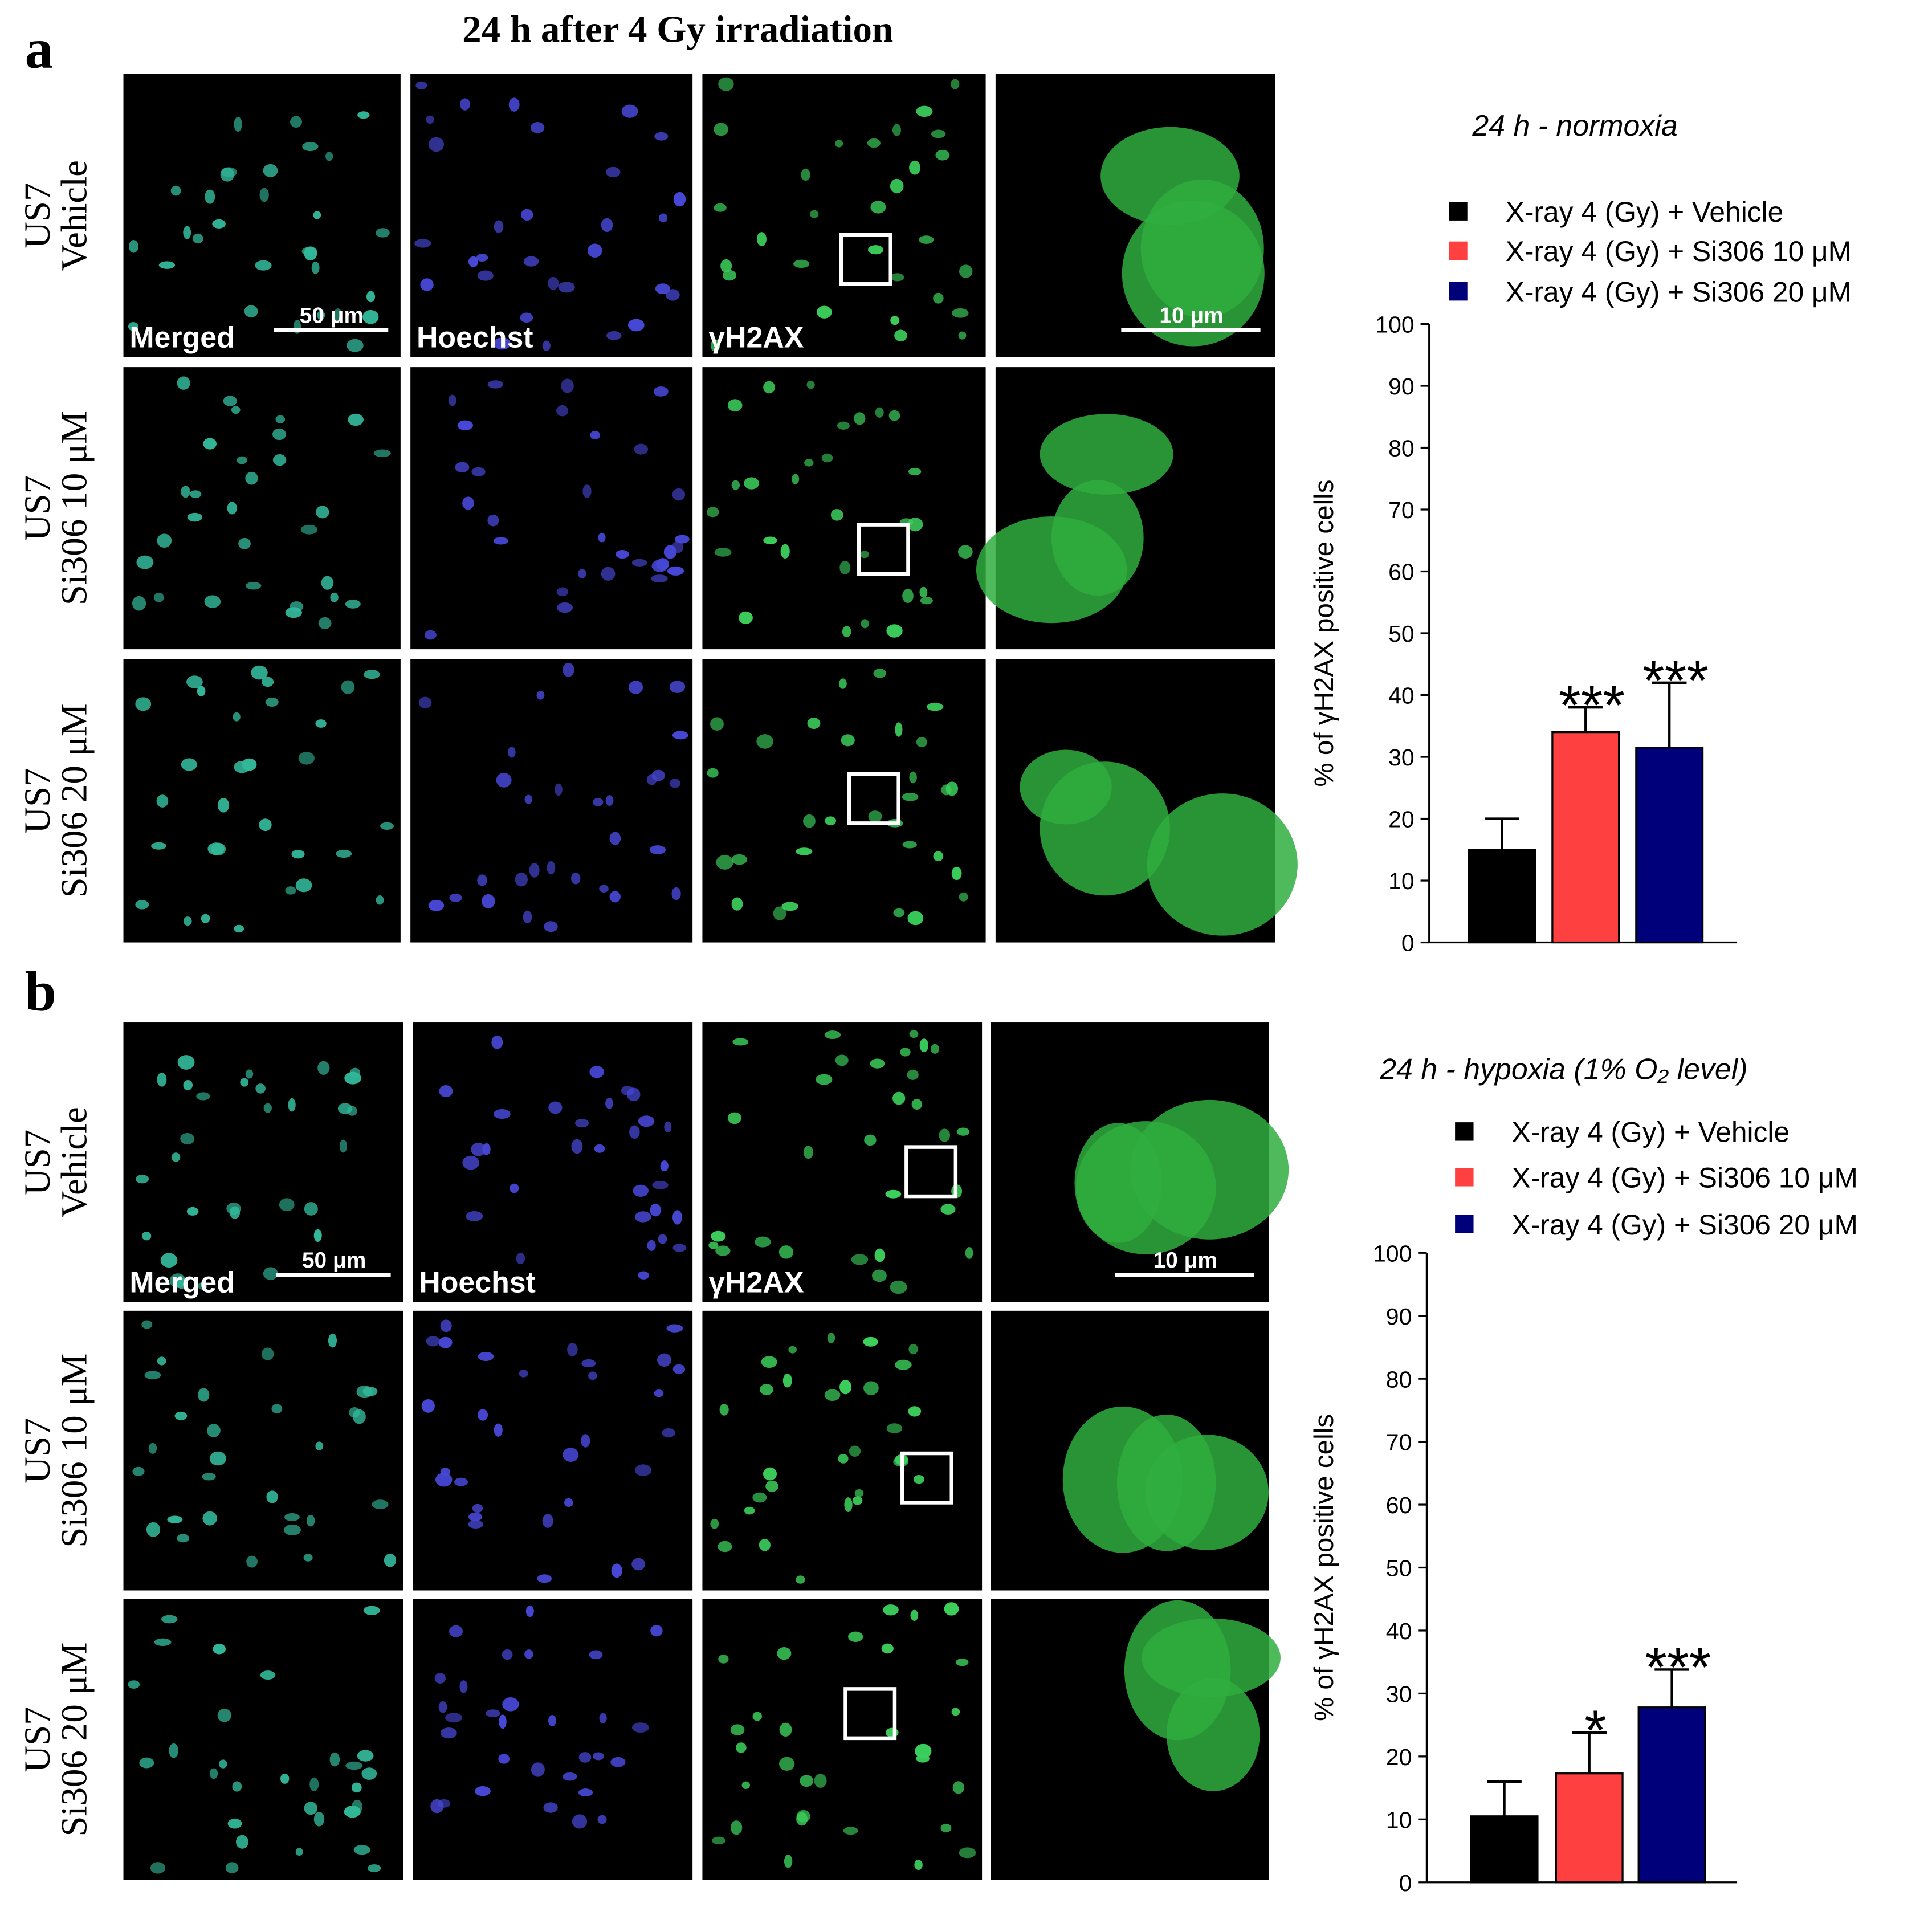  What do you see at coordinates (1399, 1505) in the screenshot?
I see `y-tick-label: 60` at bounding box center [1399, 1505].